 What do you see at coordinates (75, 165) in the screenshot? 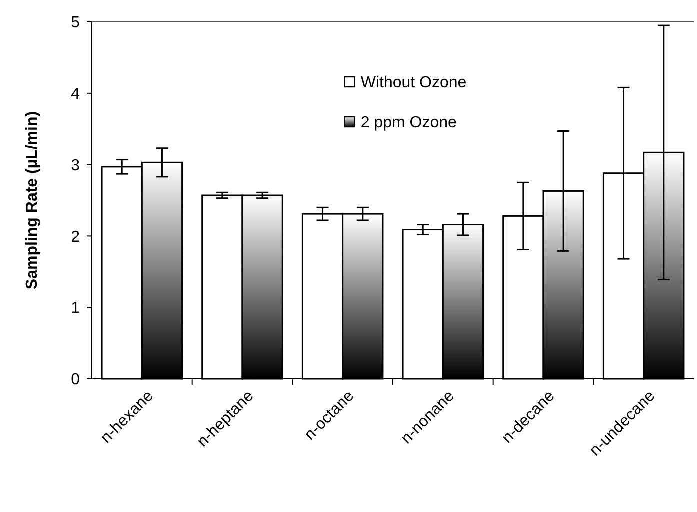
I see `y-tick-label: 3` at bounding box center [75, 165].